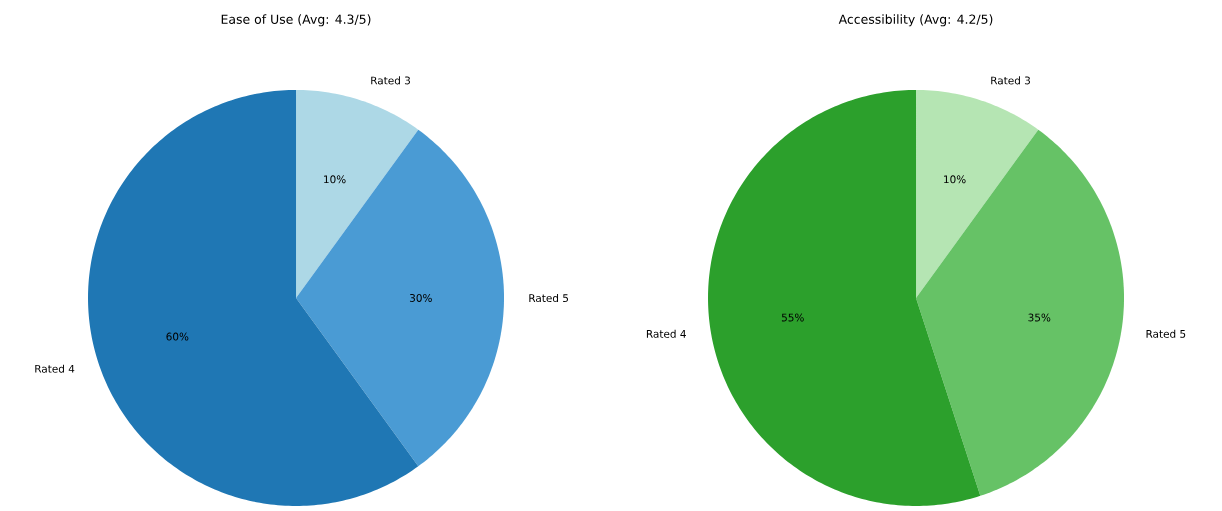  What do you see at coordinates (177, 336) in the screenshot?
I see `data-label: 60%` at bounding box center [177, 336].